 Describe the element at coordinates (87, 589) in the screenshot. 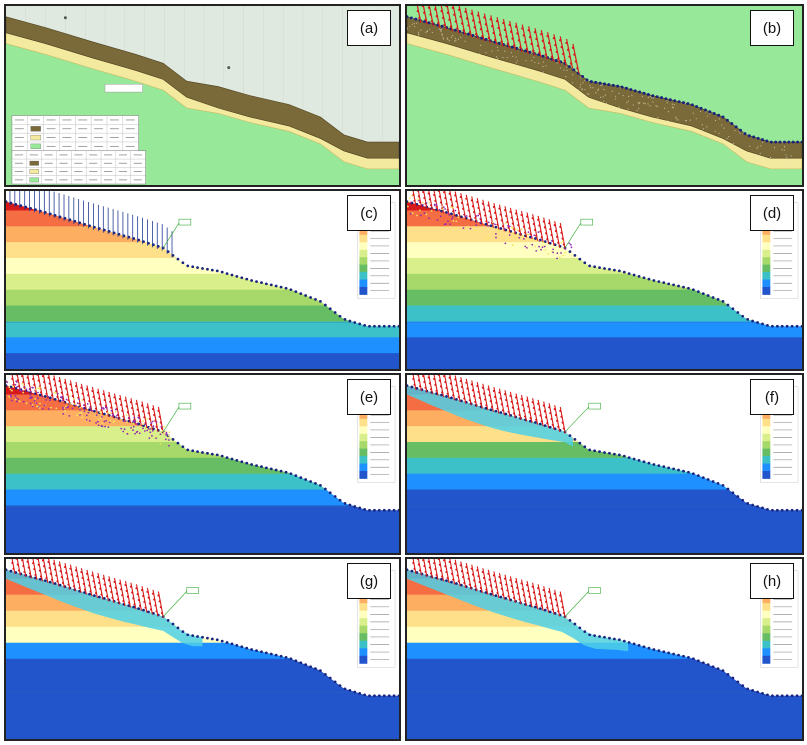

I see `rock-bolts` at that location.